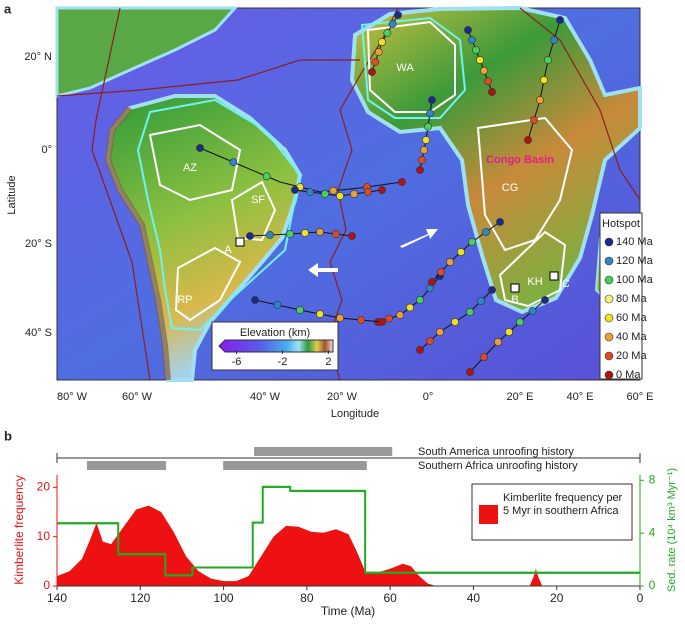  I want to click on legend, so click(552, 512).